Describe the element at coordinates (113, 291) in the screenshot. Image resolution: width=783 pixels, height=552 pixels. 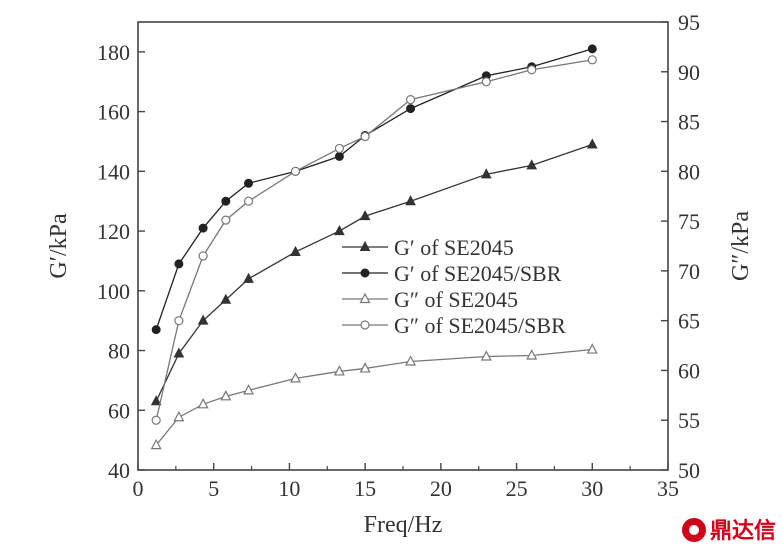
I see `y-left-tick-label: 100` at that location.